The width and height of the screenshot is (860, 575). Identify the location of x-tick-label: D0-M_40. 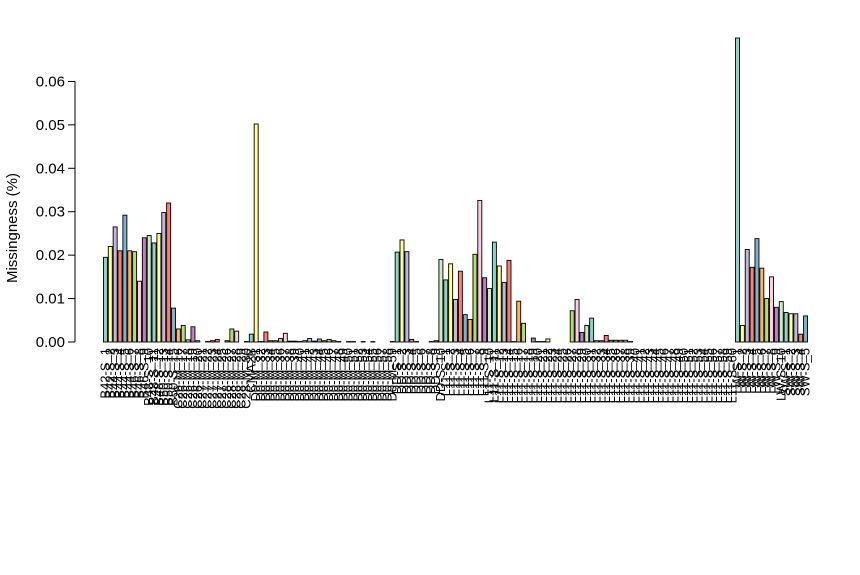
(299, 374).